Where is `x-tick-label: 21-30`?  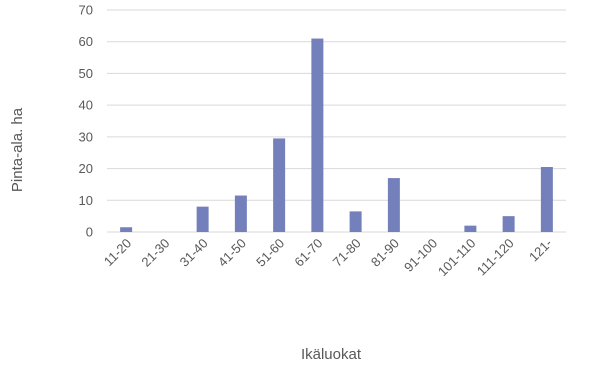 x-tick-label: 21-30 is located at coordinates (155, 253).